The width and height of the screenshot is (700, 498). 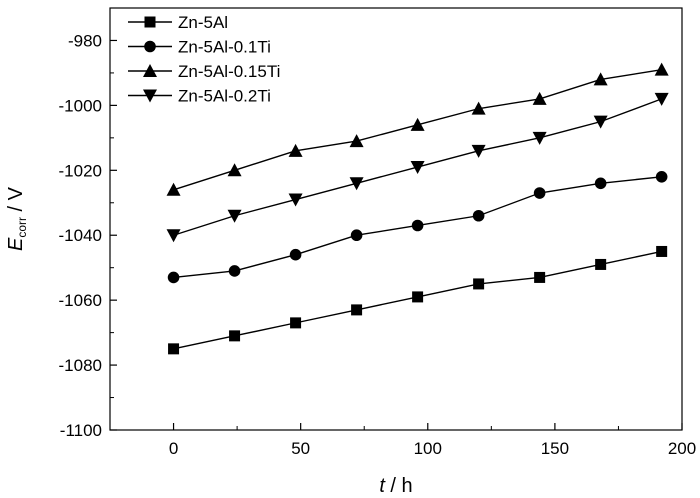 What do you see at coordinates (428, 448) in the screenshot?
I see `x-tick-label: 100` at bounding box center [428, 448].